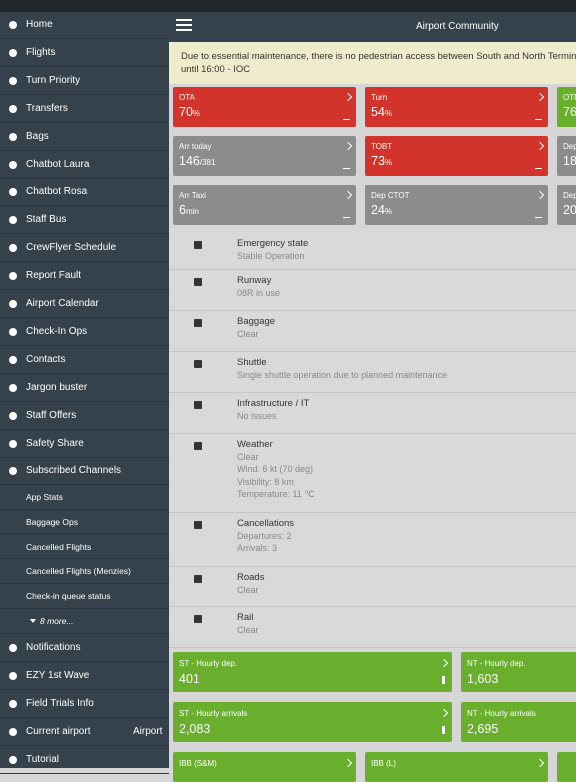 This screenshot has width=576, height=782. Describe the element at coordinates (457, 26) in the screenshot. I see `header-title: Airport Community` at that location.